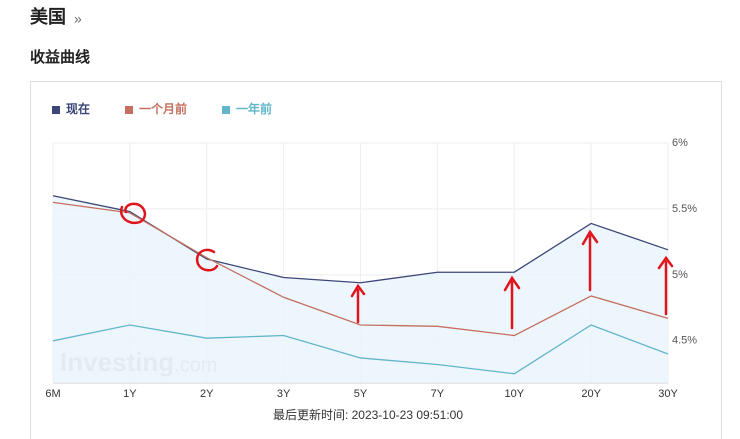 The height and width of the screenshot is (439, 740). Describe the element at coordinates (368, 414) in the screenshot. I see `footer: 最后更新时间: 2023-10-23 09:51:00` at that location.